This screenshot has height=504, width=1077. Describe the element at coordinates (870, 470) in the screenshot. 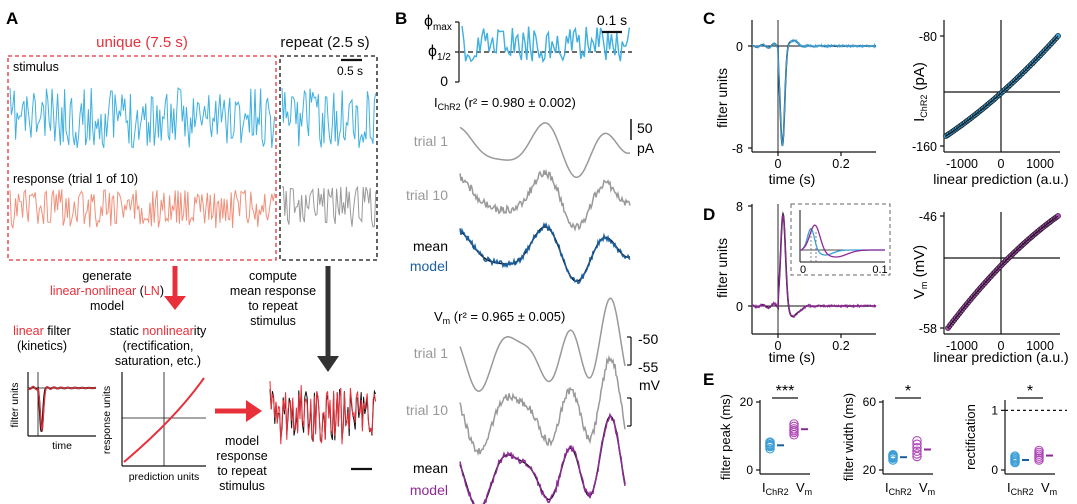

I see `e-ytick-bottom-label: 20` at that location.